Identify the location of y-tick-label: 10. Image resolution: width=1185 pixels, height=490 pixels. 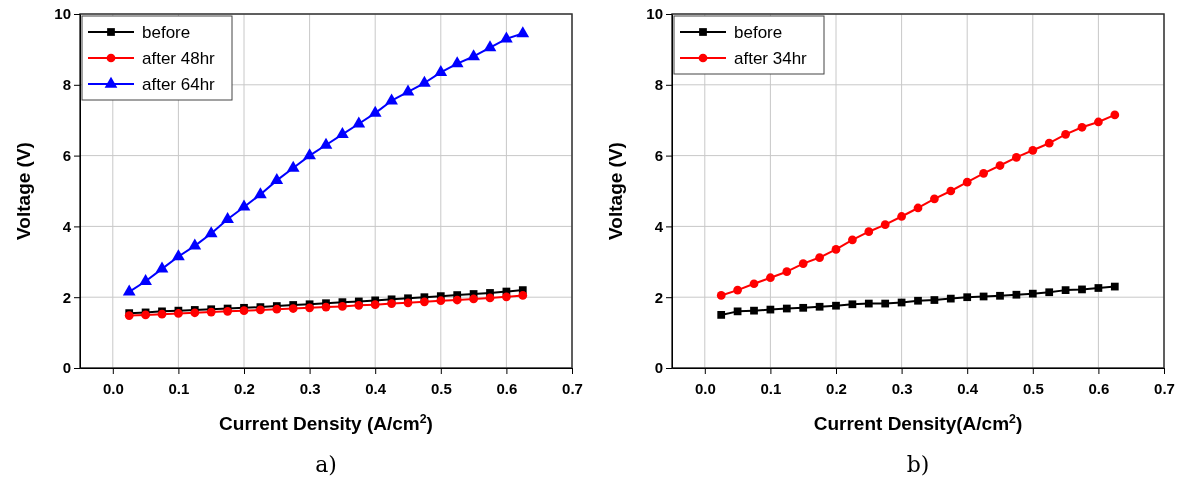
(62, 14).